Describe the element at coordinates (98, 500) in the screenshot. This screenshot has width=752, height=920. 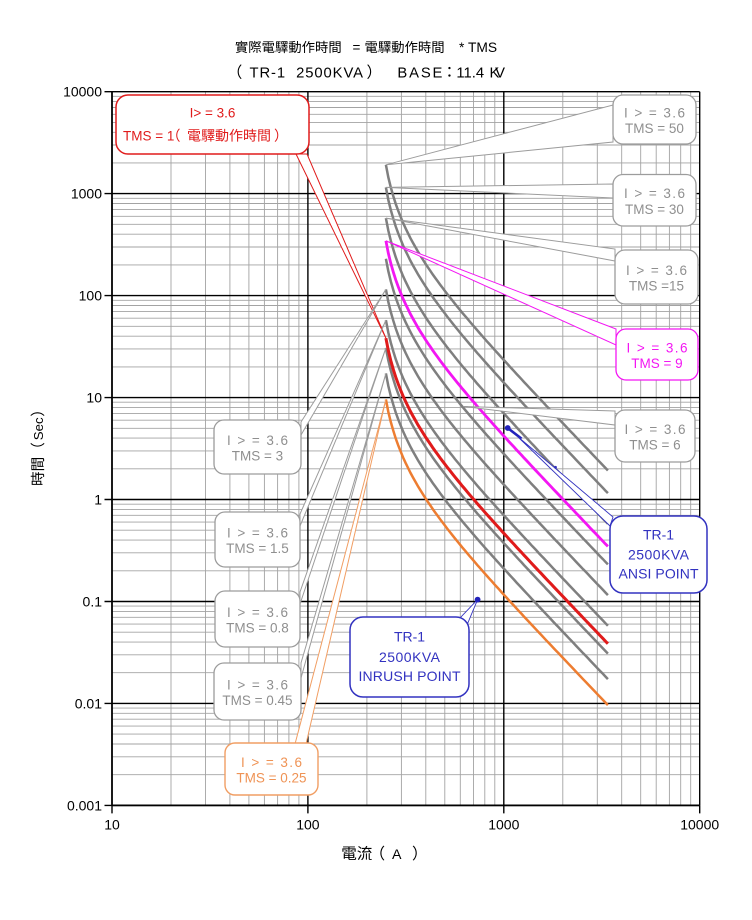
I see `svg-text: 1` at that location.